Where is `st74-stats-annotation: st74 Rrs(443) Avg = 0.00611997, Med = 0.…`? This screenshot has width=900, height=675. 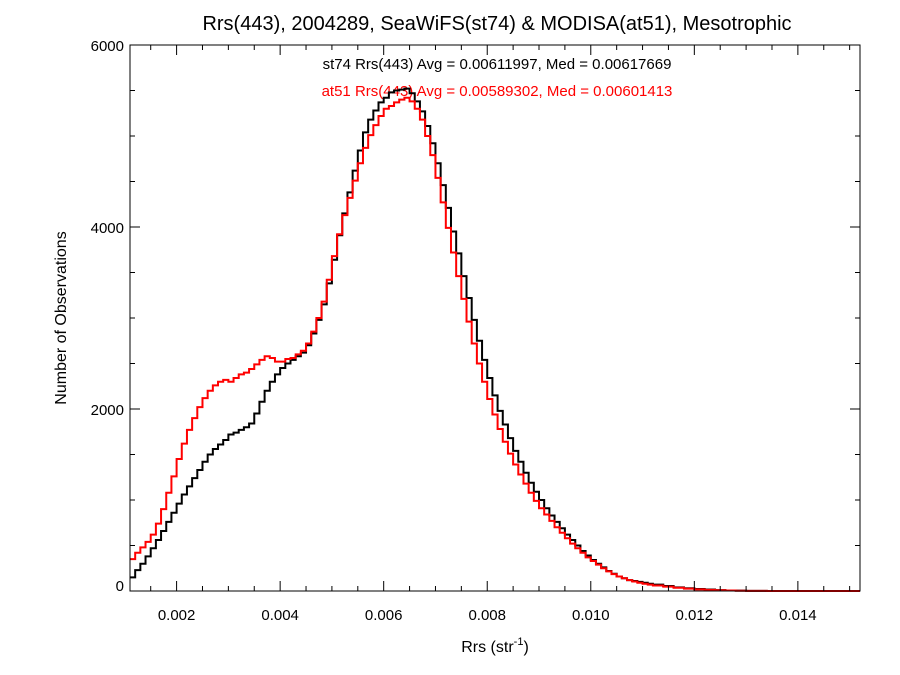
st74-stats-annotation: st74 Rrs(443) Avg = 0.00611997, Med = 0.… is located at coordinates (497, 64).